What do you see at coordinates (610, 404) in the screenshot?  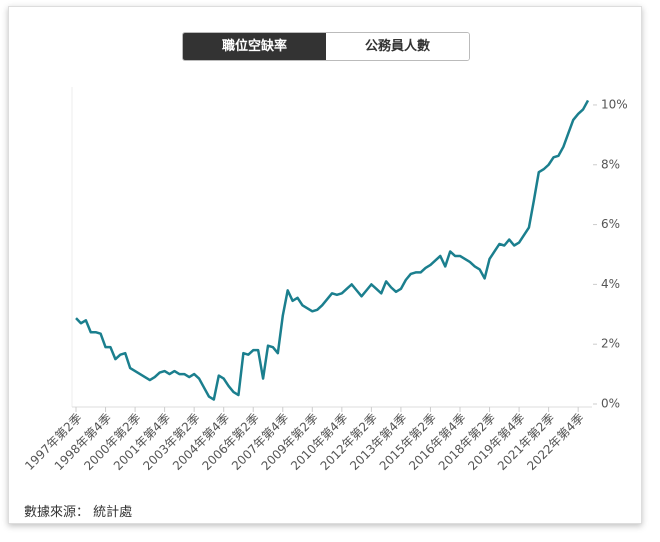 I see `y-tick-label: 0%` at bounding box center [610, 404].